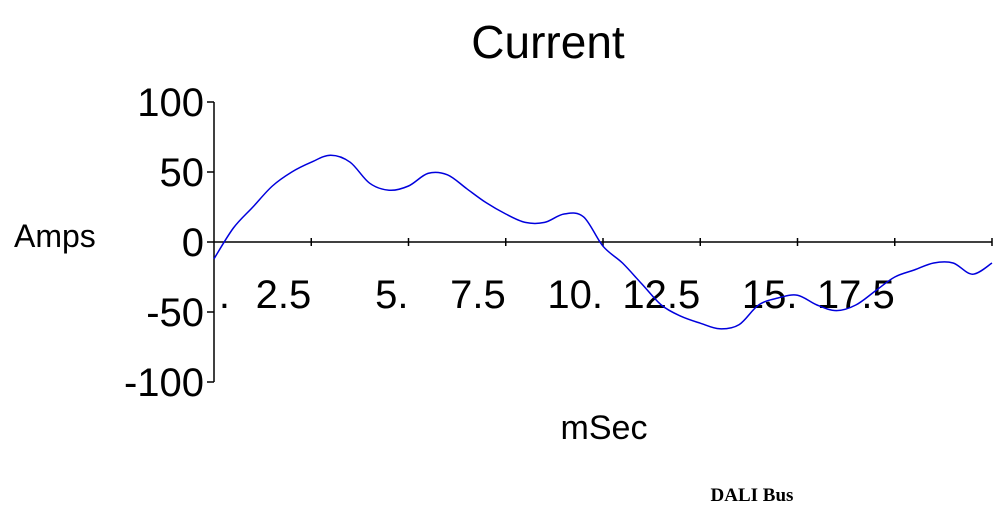  What do you see at coordinates (224, 295) in the screenshot?
I see `x-origin-label: .` at bounding box center [224, 295].